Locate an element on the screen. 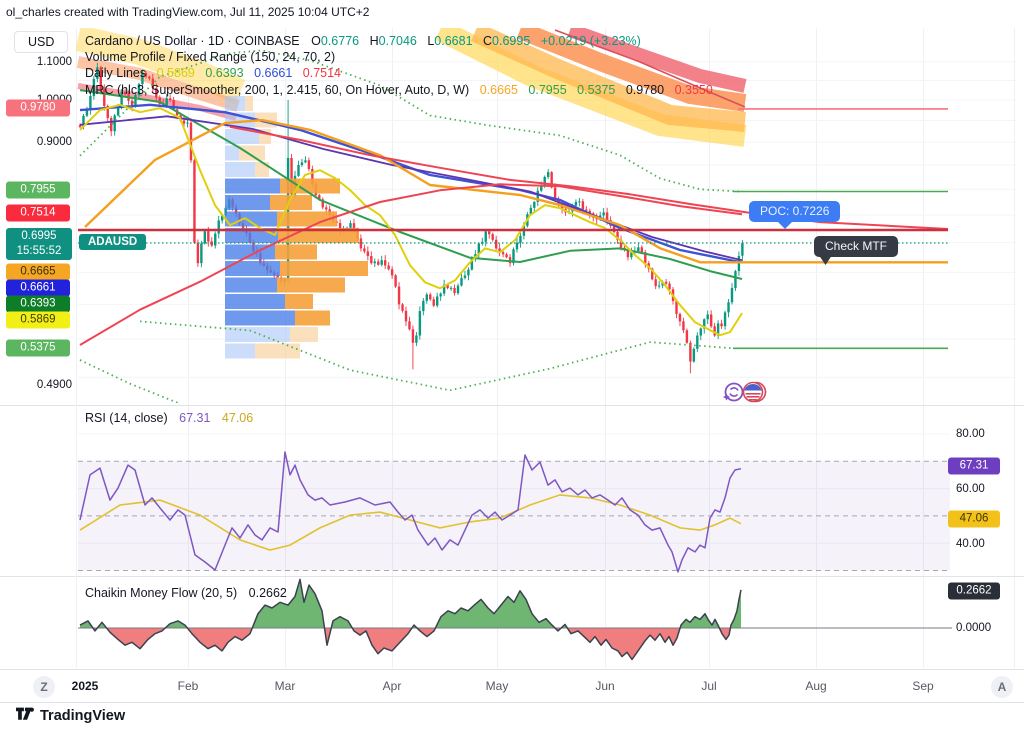 The height and width of the screenshot is (733, 1024). tradingview-logo: TradingView is located at coordinates (70, 715).